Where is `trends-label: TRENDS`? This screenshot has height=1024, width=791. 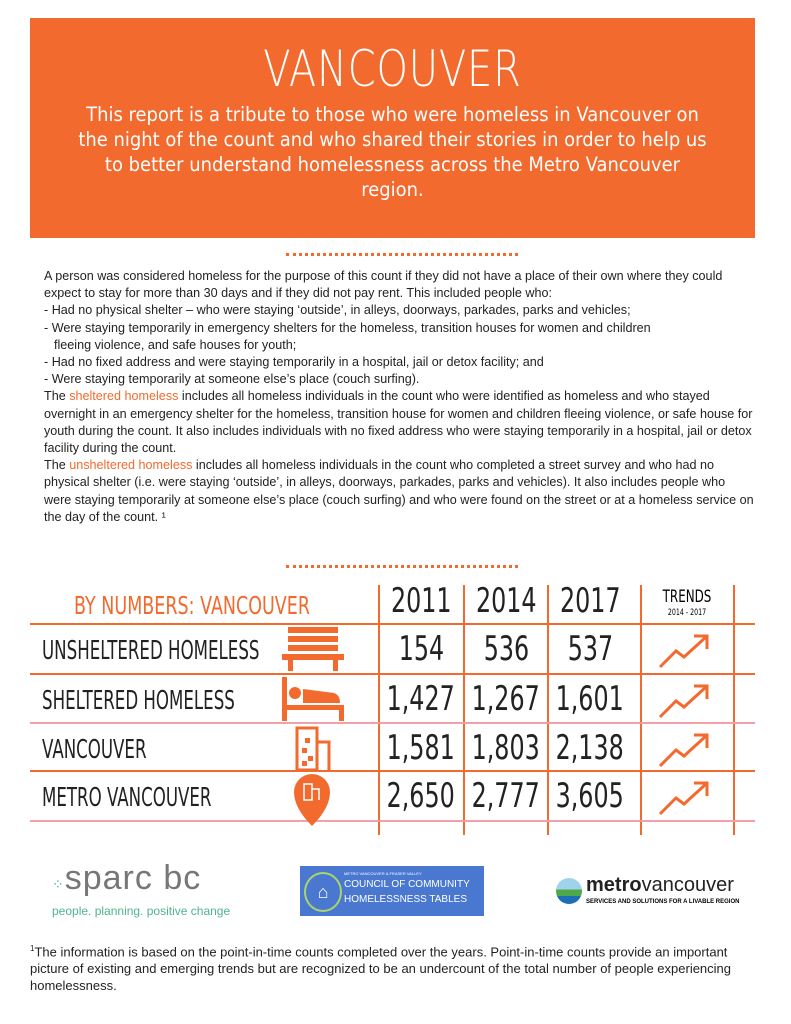
trends-label: TRENDS is located at coordinates (687, 597).